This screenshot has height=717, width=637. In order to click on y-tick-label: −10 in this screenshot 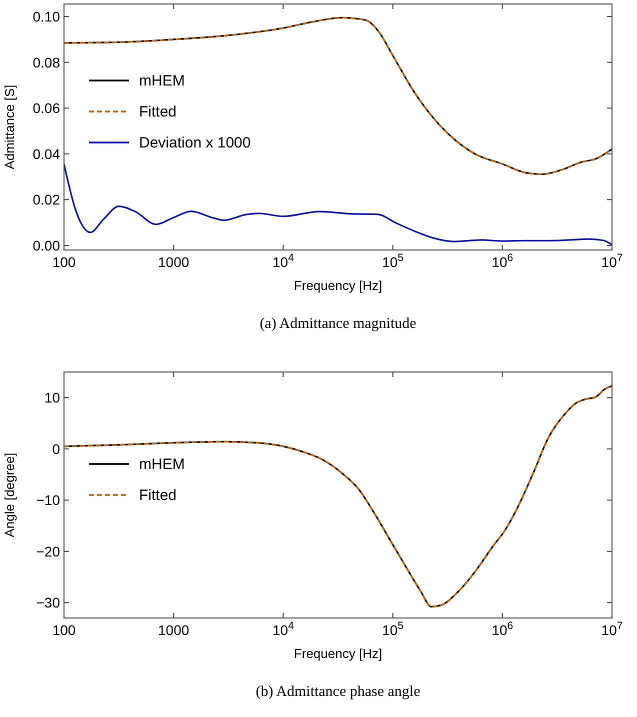, I will do `click(48, 500)`.